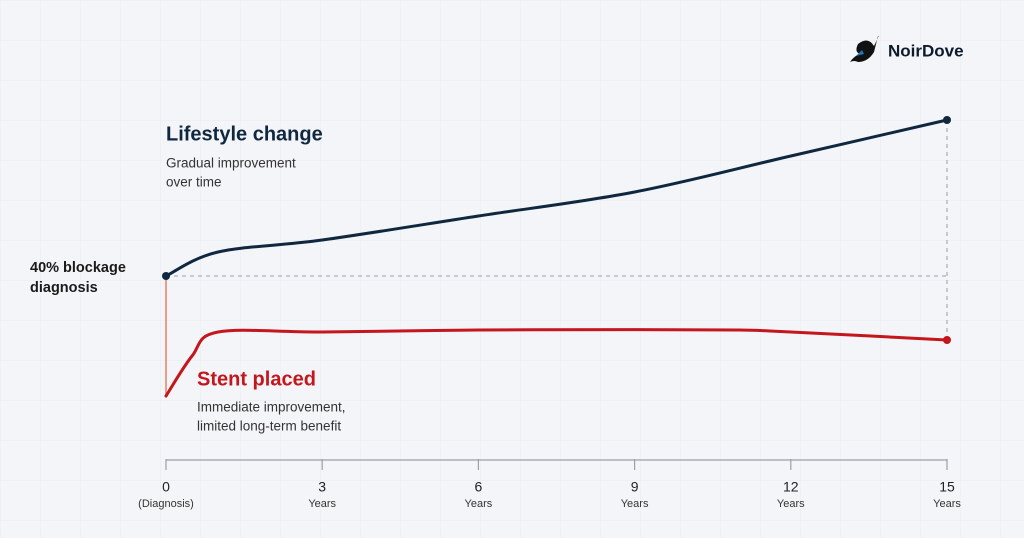  Describe the element at coordinates (860, 53) in the screenshot. I see `logo-accent` at that location.